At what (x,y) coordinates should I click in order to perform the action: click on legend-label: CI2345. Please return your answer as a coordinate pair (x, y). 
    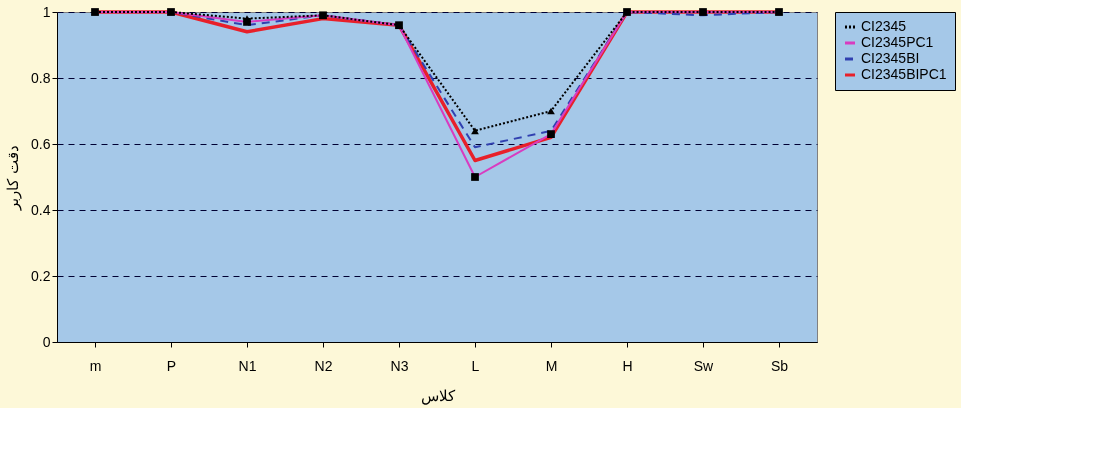
    Looking at the image, I should click on (884, 26).